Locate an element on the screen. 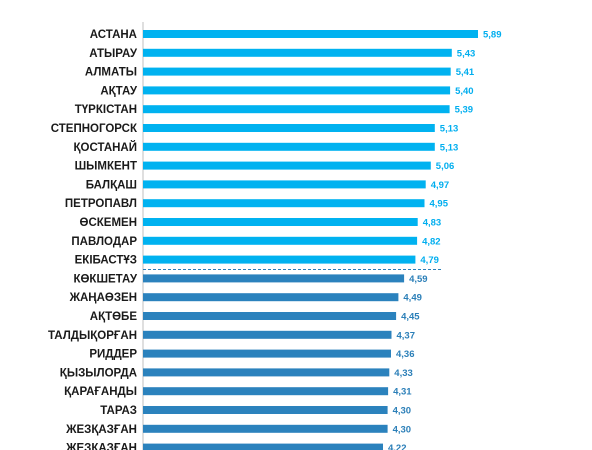 Image resolution: width=592 pixels, height=450 pixels. value-label: 4,37 is located at coordinates (406, 335).